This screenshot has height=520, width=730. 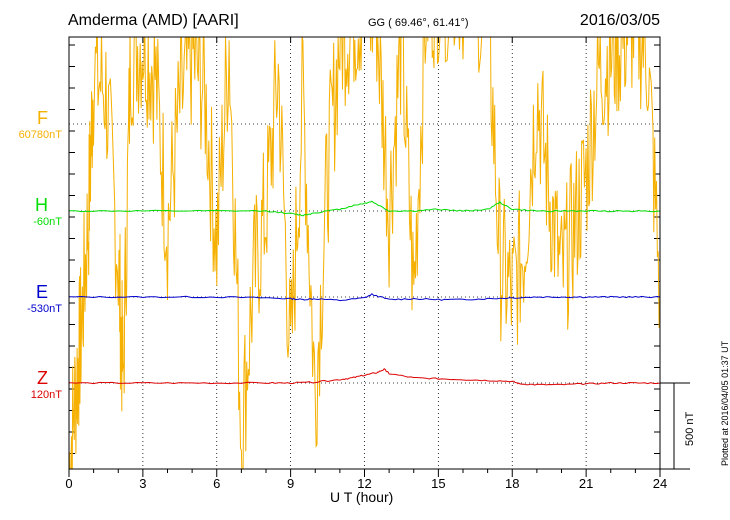 What do you see at coordinates (142, 483) in the screenshot?
I see `x-tick-label: 3` at bounding box center [142, 483].